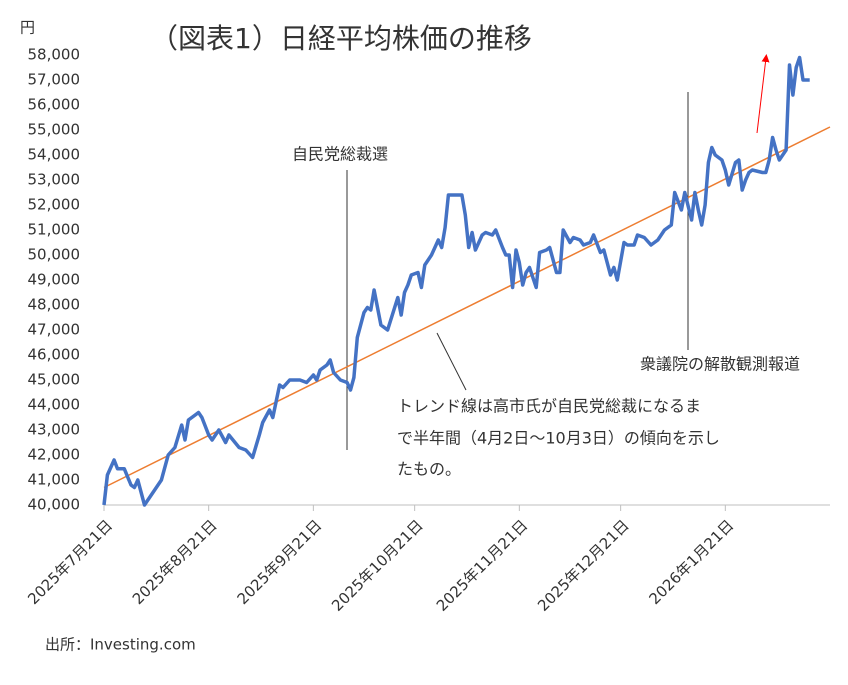 The width and height of the screenshot is (848, 685). What do you see at coordinates (451, 361) in the screenshot?
I see `note-leader` at bounding box center [451, 361].